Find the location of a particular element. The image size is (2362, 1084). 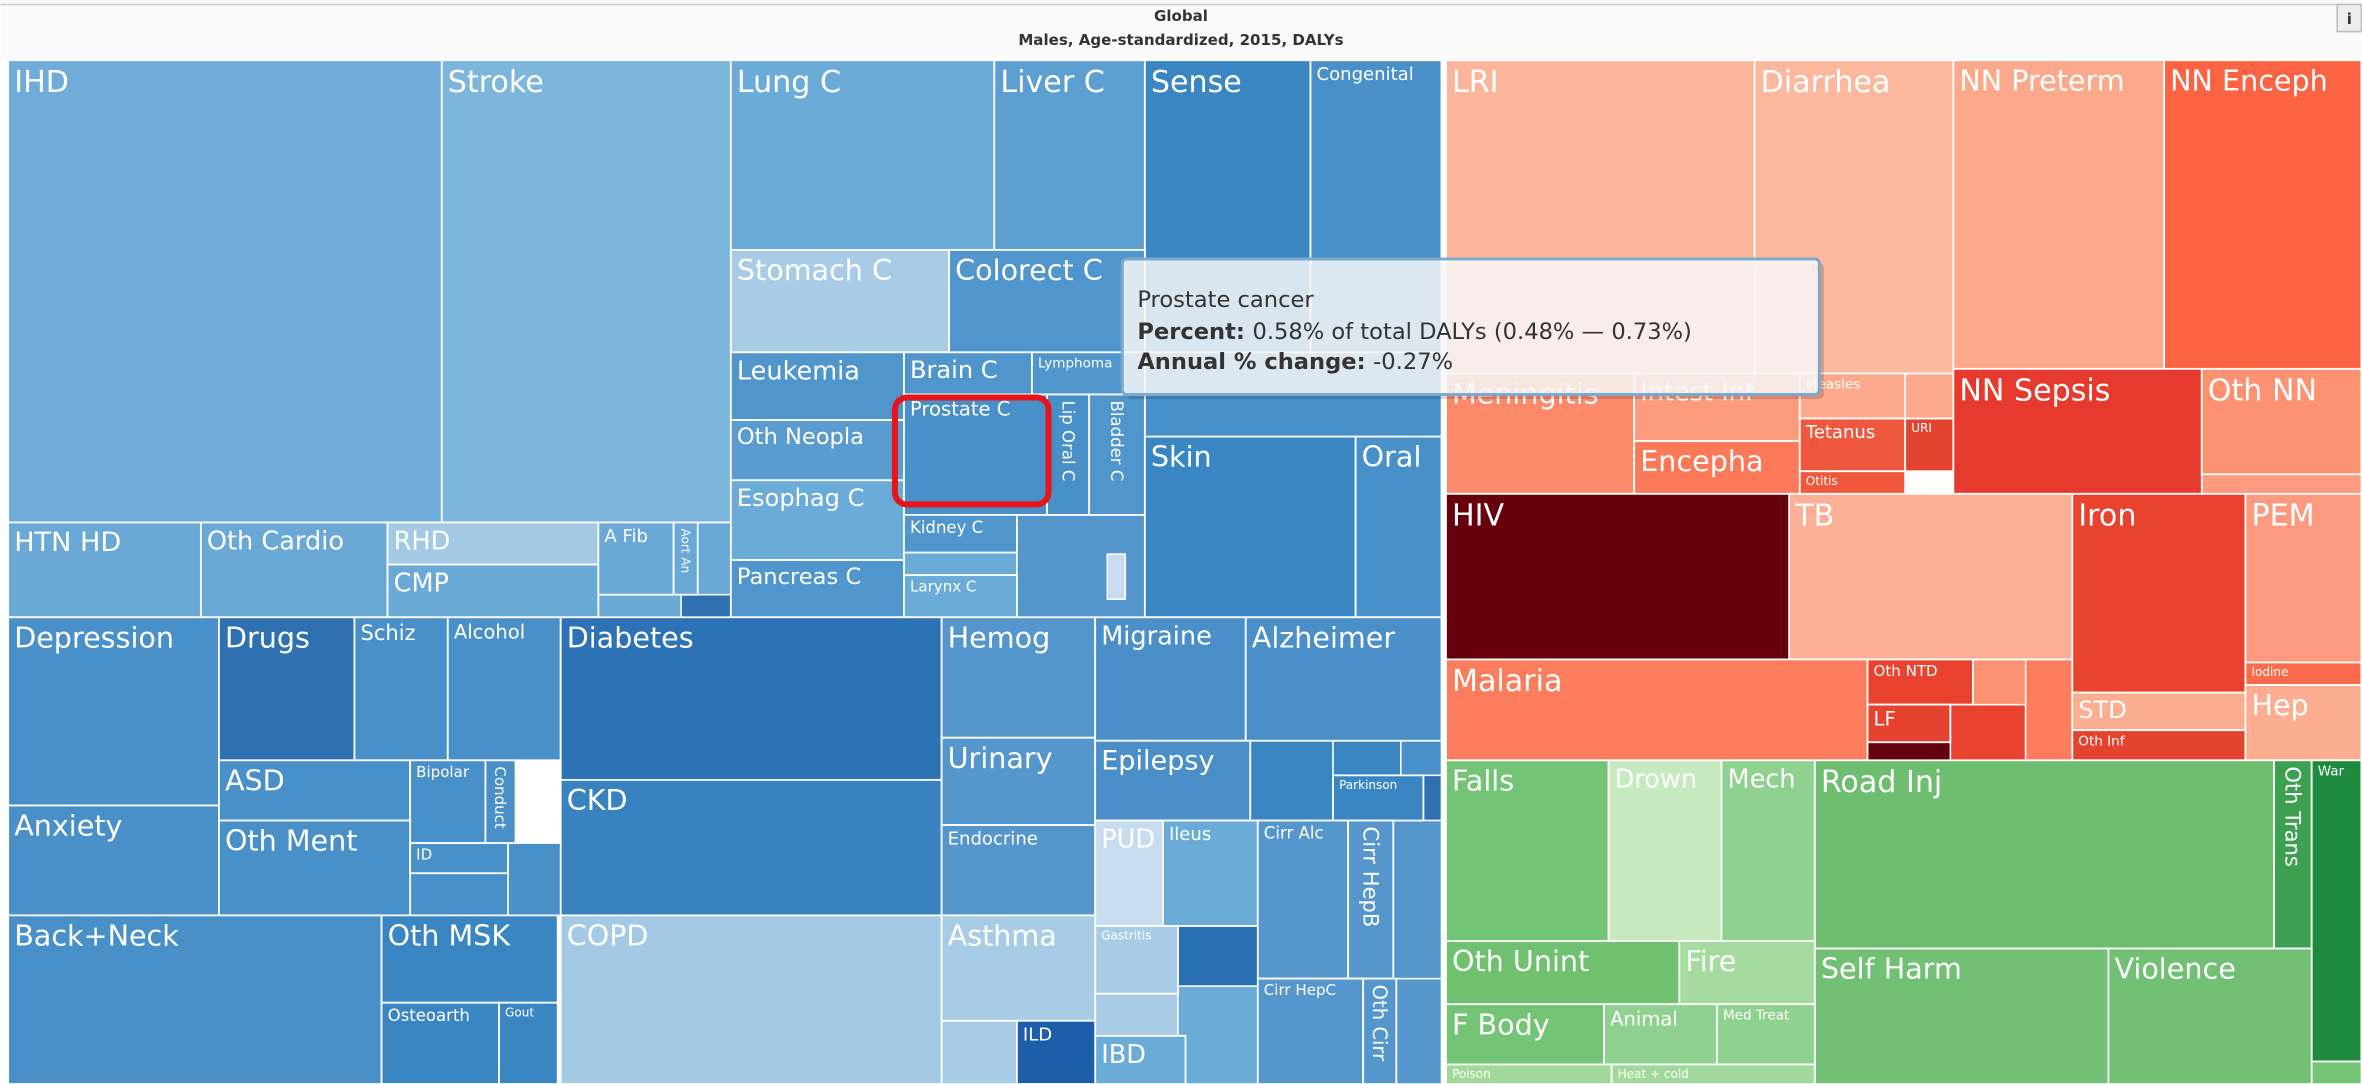

cell-label: Kidney C is located at coordinates (946, 527).